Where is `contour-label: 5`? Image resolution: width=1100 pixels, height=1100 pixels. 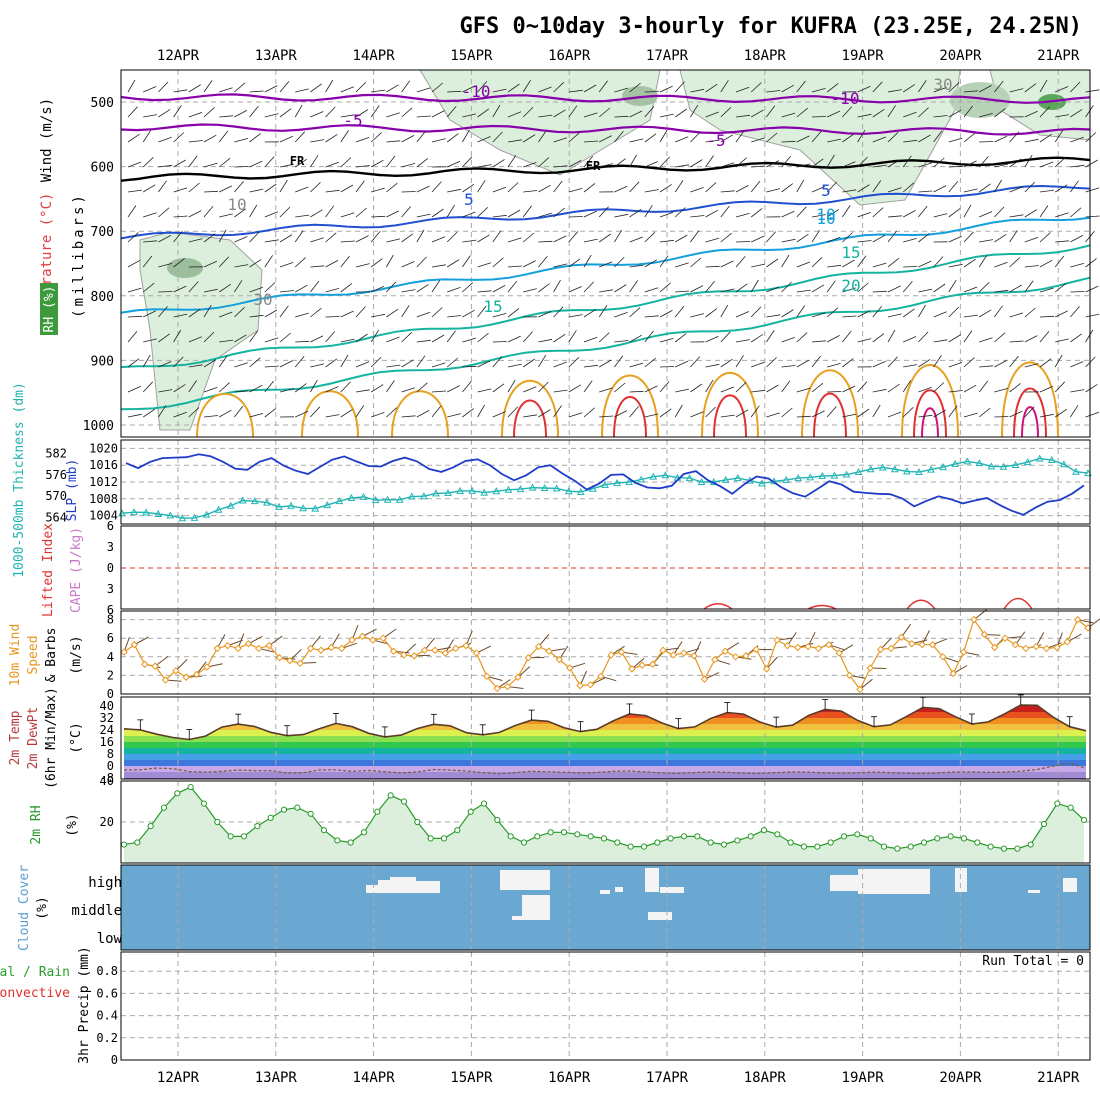 contour-label: 5 is located at coordinates (826, 190).